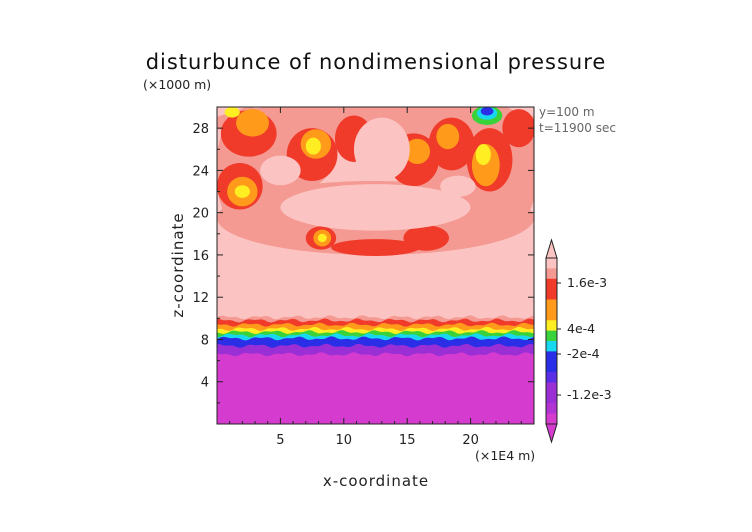 The height and width of the screenshot is (532, 752). What do you see at coordinates (584, 338) in the screenshot?
I see `colorbar-labels: 1.6e-3 4e-4 -2e-4 -1.2e-3` at bounding box center [584, 338].